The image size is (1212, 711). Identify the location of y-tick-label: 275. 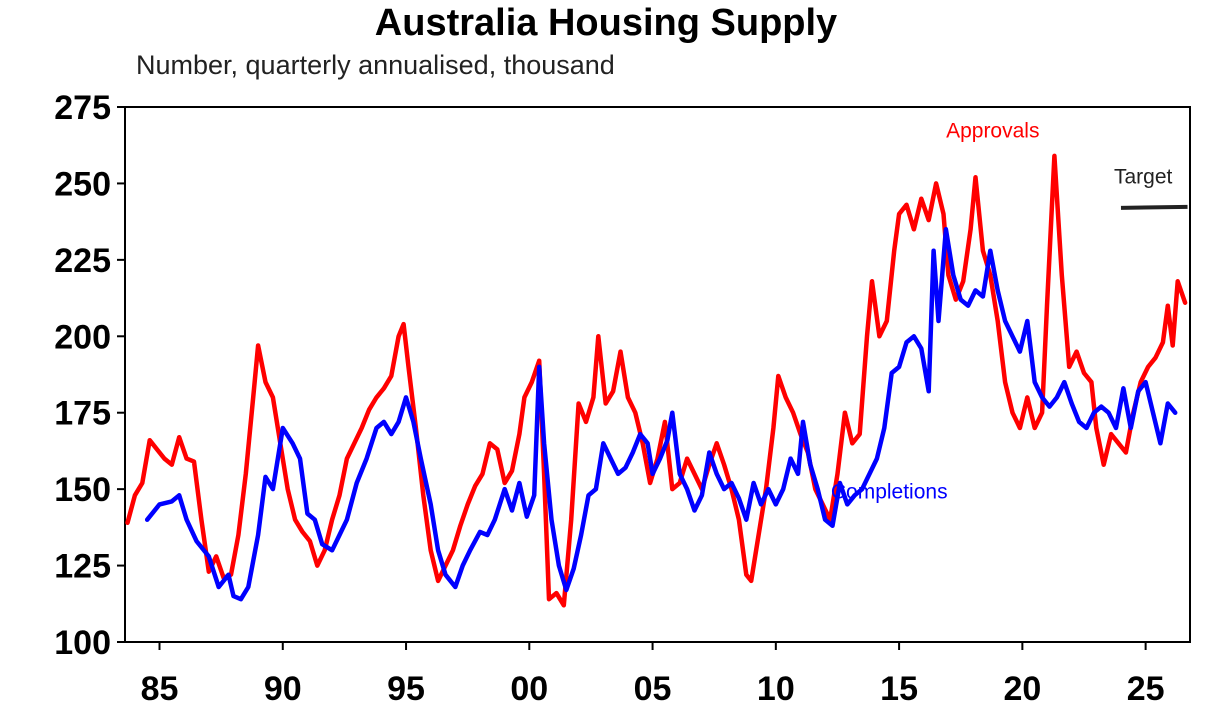
(82, 108).